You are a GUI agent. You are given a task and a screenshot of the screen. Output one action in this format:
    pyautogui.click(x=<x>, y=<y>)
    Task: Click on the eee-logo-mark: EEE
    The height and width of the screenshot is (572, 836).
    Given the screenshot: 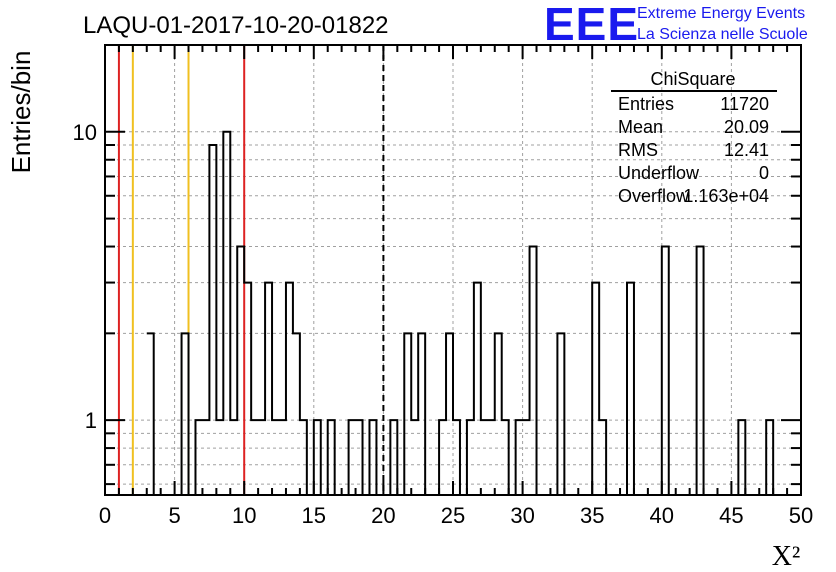 What is the action you would take?
    pyautogui.click(x=591, y=25)
    